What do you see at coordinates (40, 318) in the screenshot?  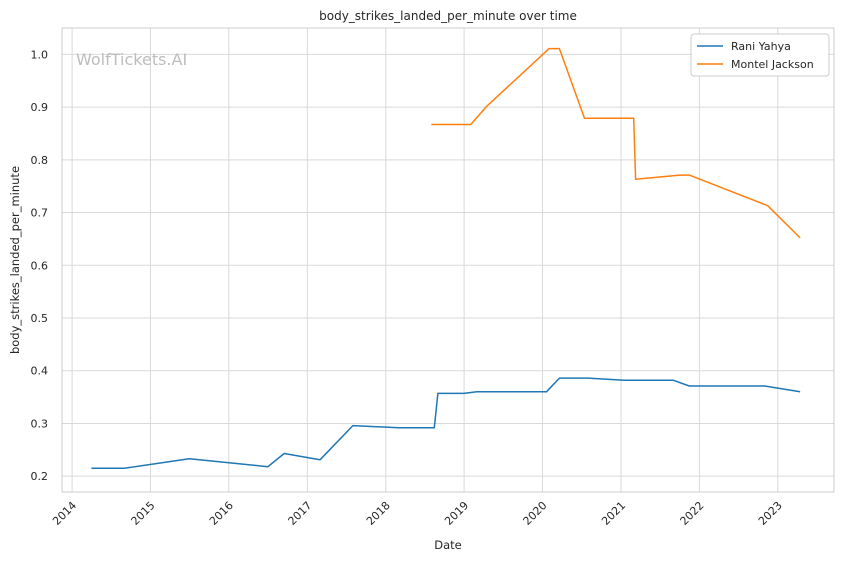 I see `y-tick-label: 0.5` at bounding box center [40, 318].